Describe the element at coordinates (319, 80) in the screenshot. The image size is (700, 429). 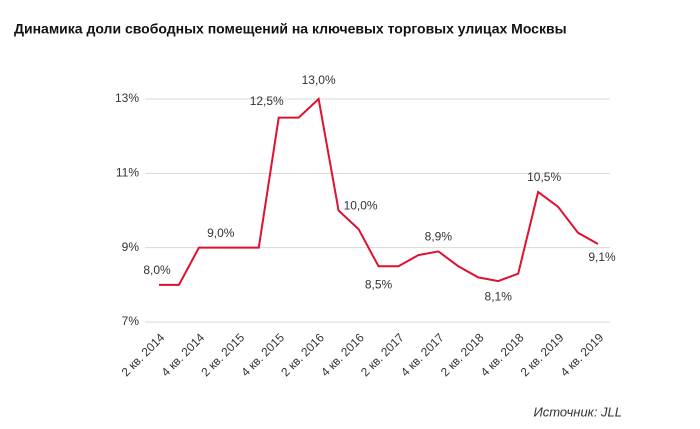
I see `data-label: 13,0%` at that location.